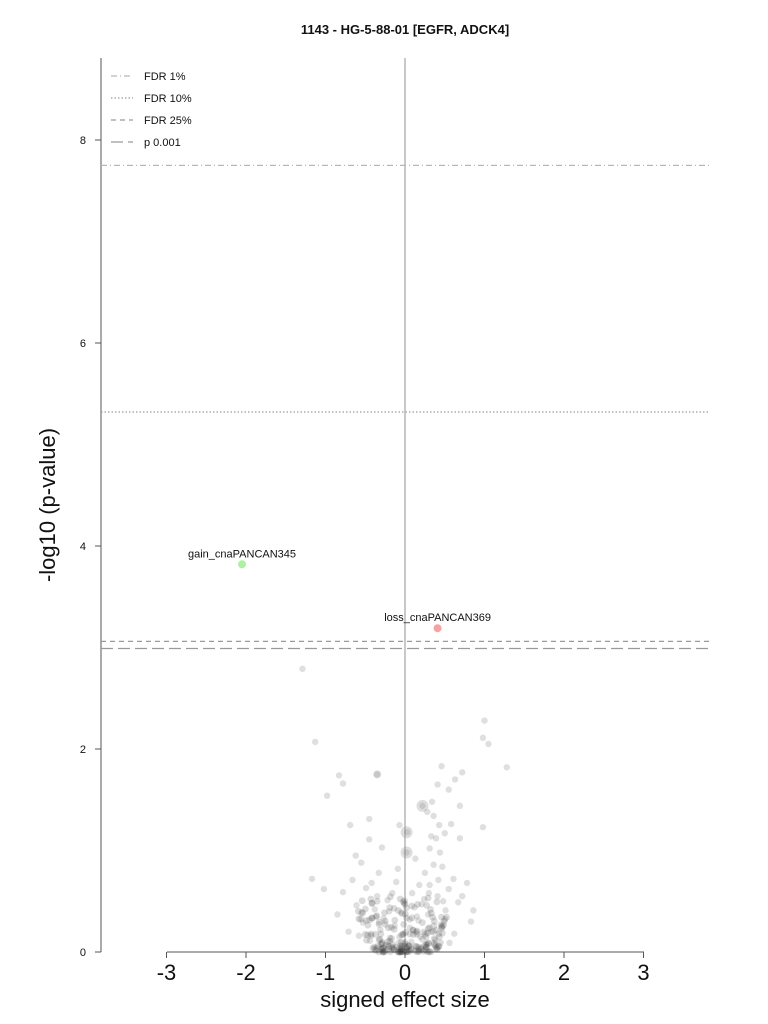 The image size is (768, 1024). I want to click on y-tick-label: 4, so click(83, 547).